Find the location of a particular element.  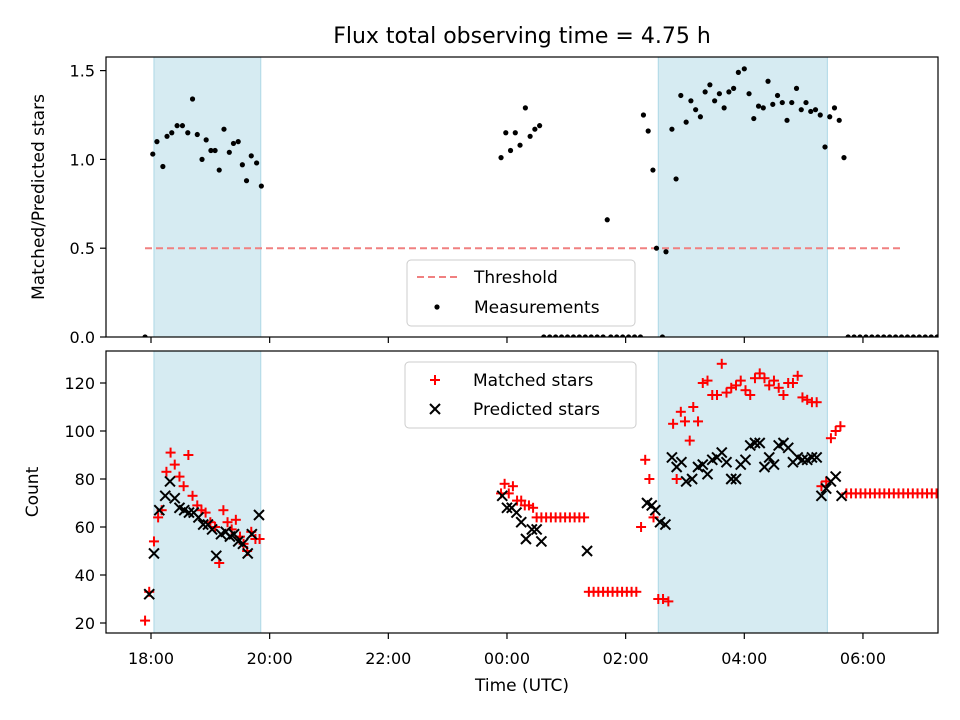

legend-matched-swatch is located at coordinates (435, 380).